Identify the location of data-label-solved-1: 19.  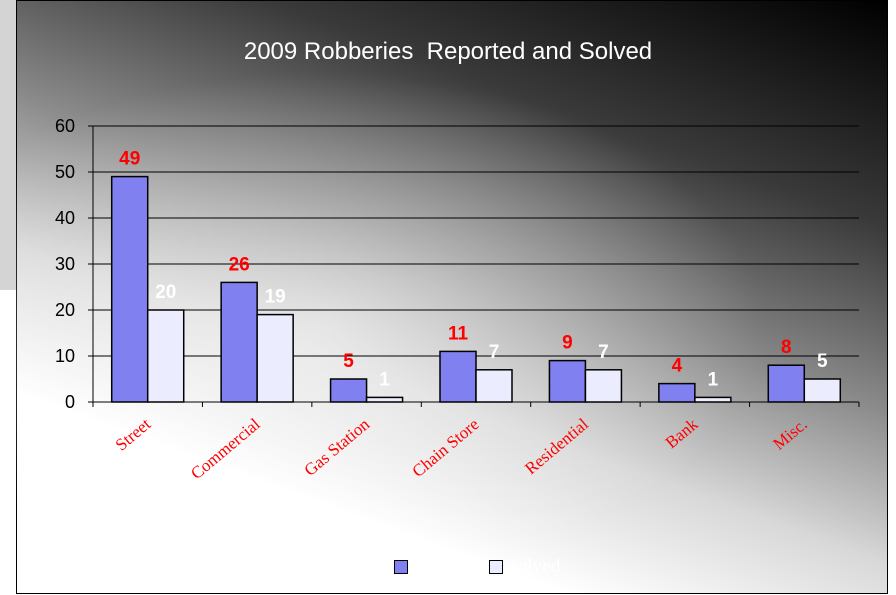
(275, 297).